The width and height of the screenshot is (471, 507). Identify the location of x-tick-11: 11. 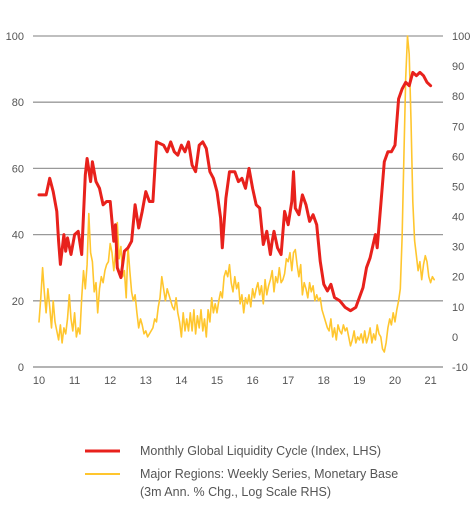
(74, 381).